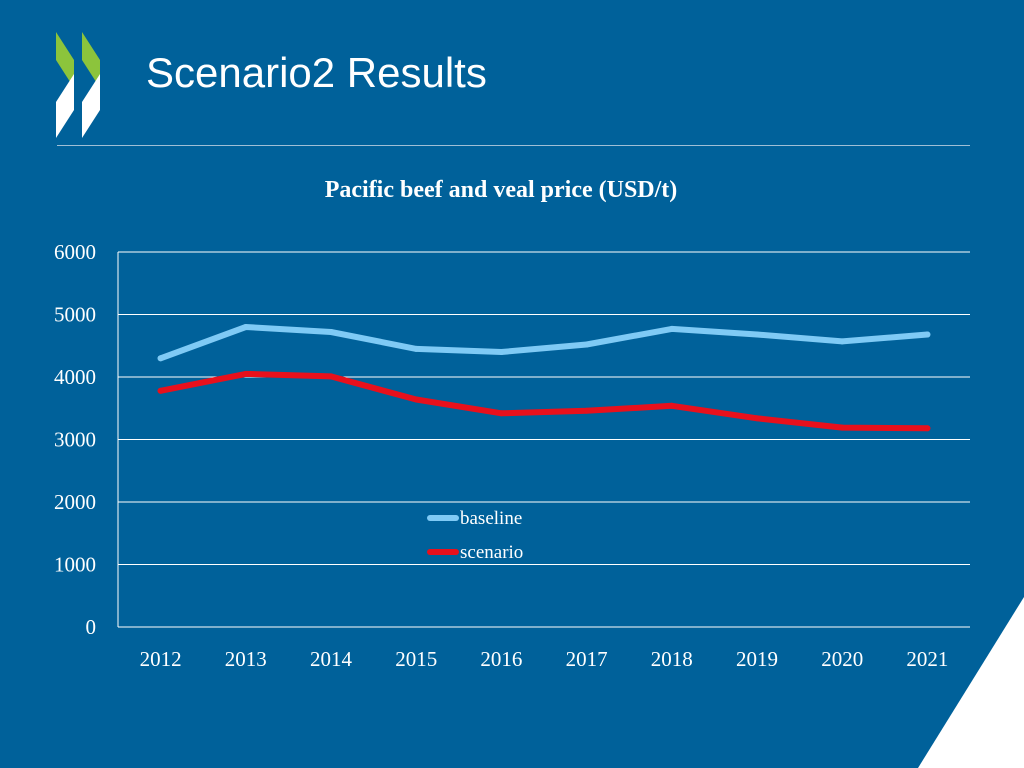  What do you see at coordinates (491, 518) in the screenshot?
I see `legend-label-baseline: baseline` at bounding box center [491, 518].